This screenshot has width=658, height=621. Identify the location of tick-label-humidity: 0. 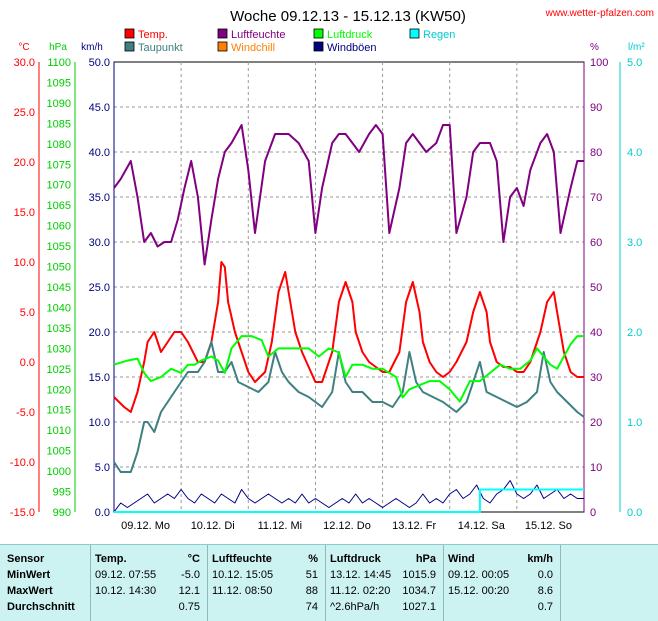
(593, 513).